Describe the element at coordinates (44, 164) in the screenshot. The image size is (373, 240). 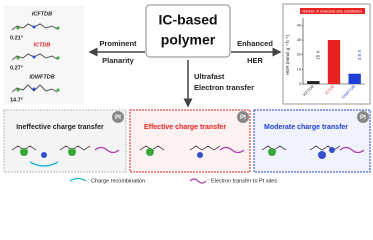
I see `recombination-arrow` at that location.